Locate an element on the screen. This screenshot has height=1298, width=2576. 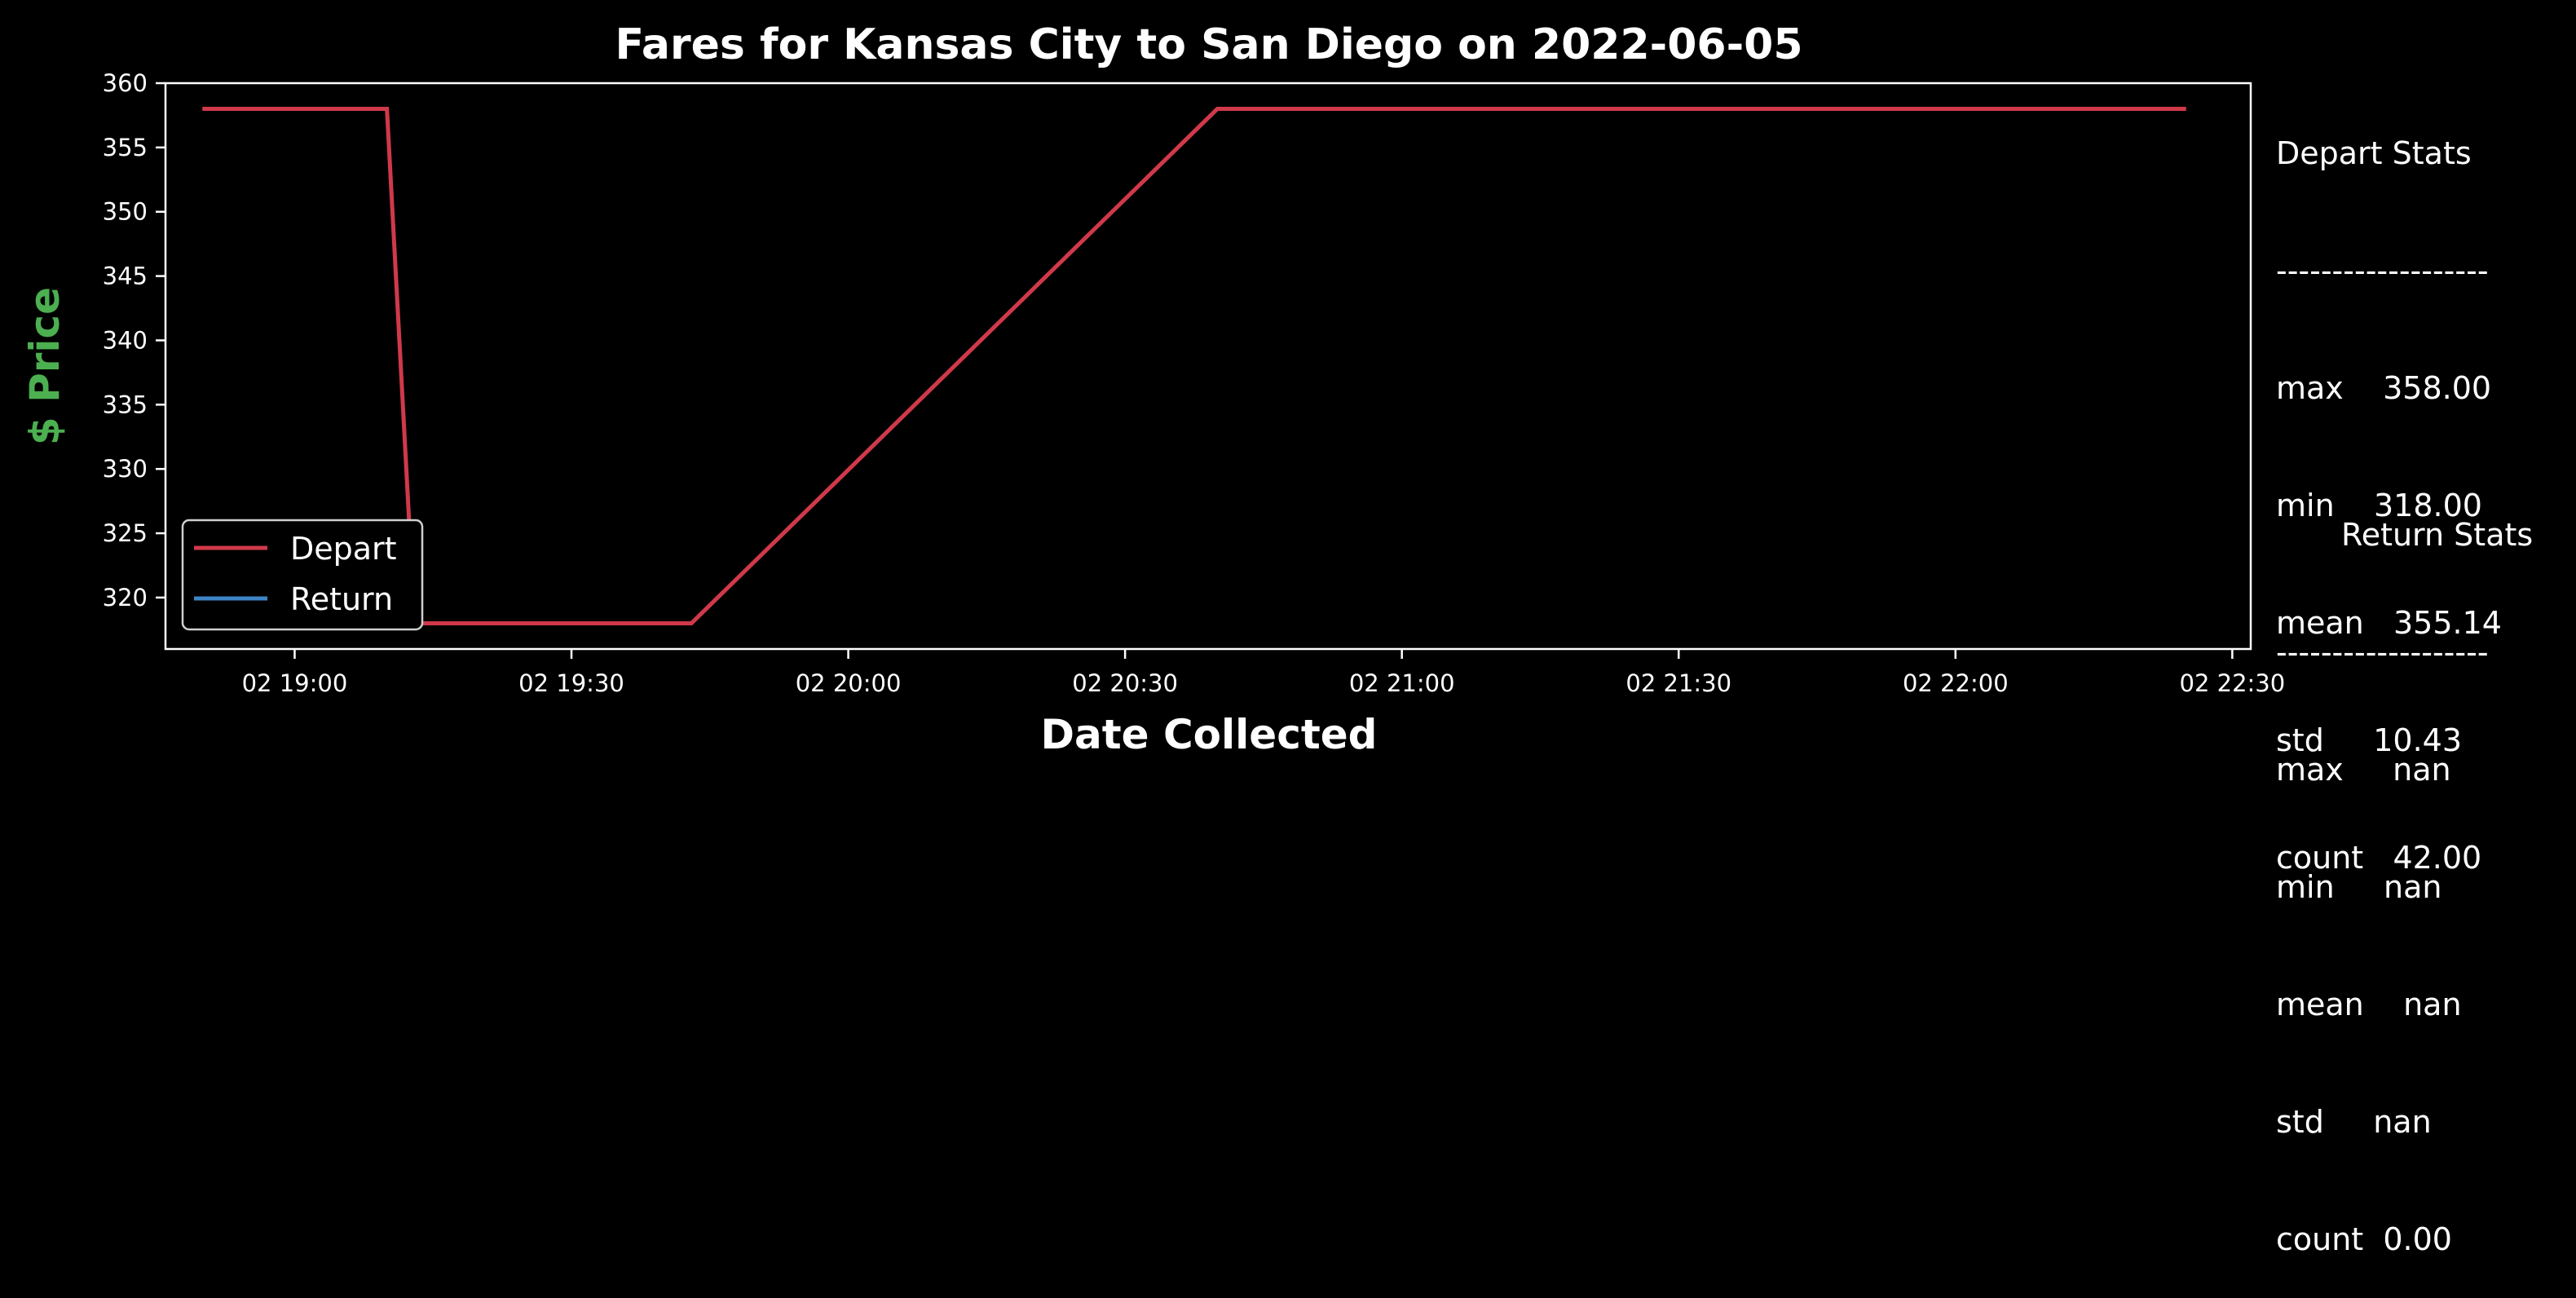
depart-stat-max: max 358.00 is located at coordinates (2384, 388).